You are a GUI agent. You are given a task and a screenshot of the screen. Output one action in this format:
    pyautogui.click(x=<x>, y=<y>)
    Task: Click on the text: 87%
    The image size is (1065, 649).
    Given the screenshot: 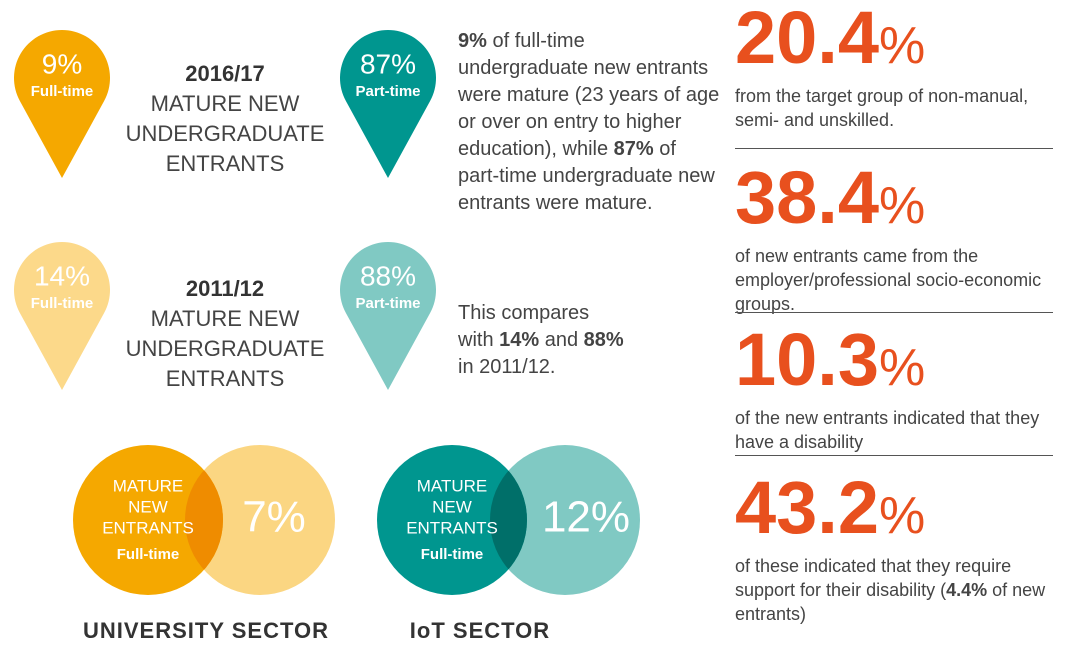 What is the action you would take?
    pyautogui.click(x=633, y=149)
    